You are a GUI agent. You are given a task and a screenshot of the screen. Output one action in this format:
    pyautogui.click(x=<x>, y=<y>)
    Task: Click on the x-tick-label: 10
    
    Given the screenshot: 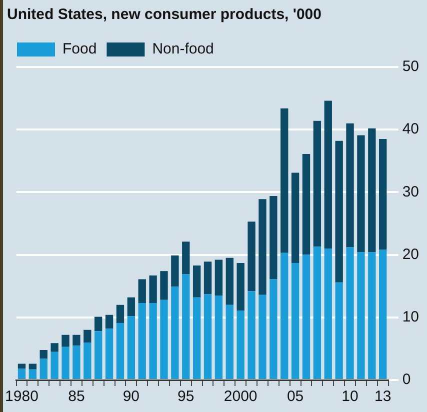 What is the action you would take?
    pyautogui.click(x=350, y=397)
    